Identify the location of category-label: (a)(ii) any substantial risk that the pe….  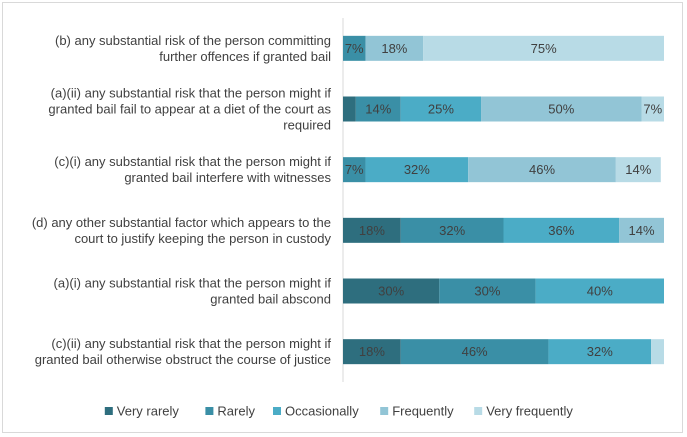
(189, 109).